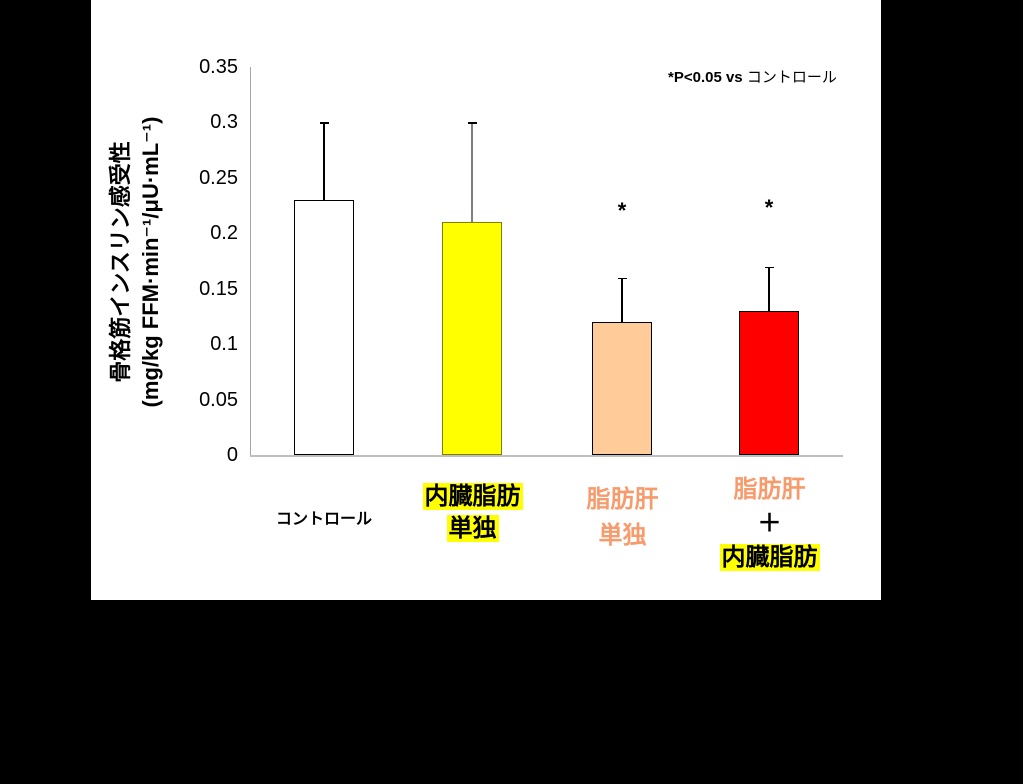  Describe the element at coordinates (120, 262) in the screenshot. I see `y-axis-label-title: 骨格筋インスリン感受性` at that location.